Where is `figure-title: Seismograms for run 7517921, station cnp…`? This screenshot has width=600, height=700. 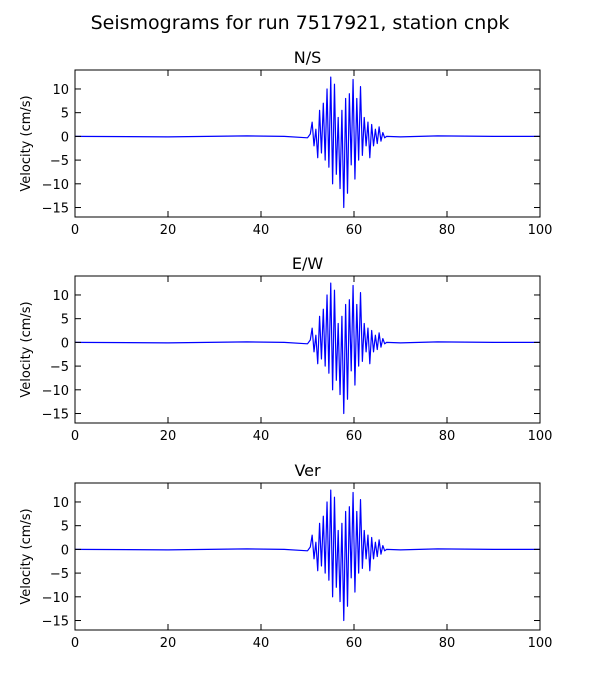
figure-title: Seismograms for run 7517921, station cnp… is located at coordinates (300, 23).